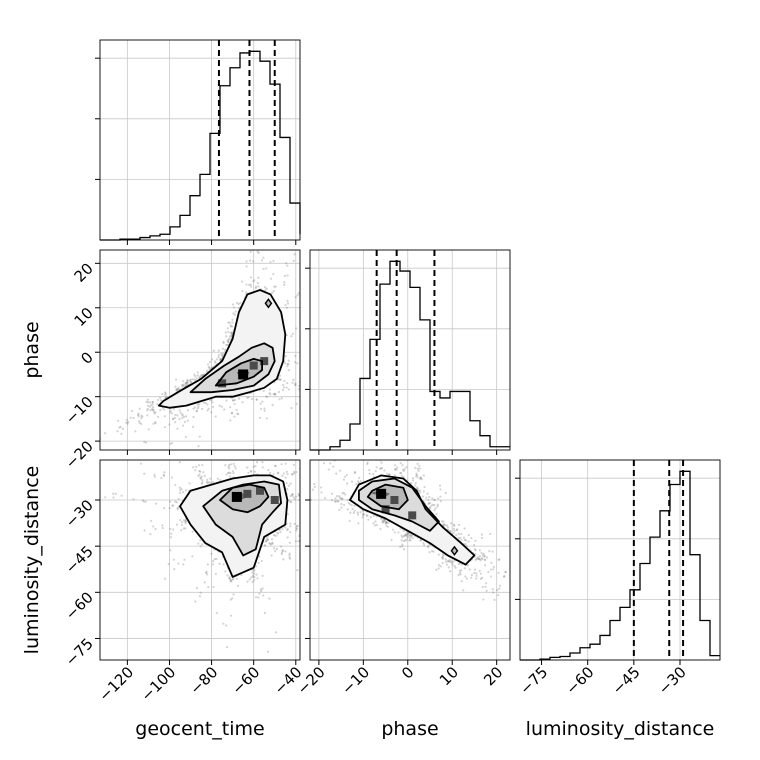  Describe the element at coordinates (247, 493) in the screenshot. I see `density-peak` at that location.